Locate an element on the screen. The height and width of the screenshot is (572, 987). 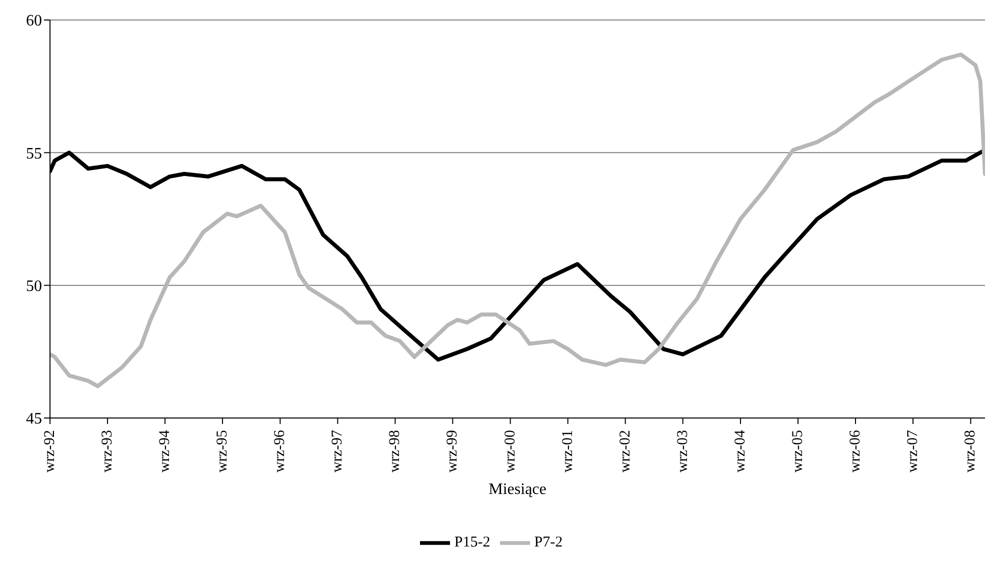
x-tick-label: wrz-01 is located at coordinates (568, 451).